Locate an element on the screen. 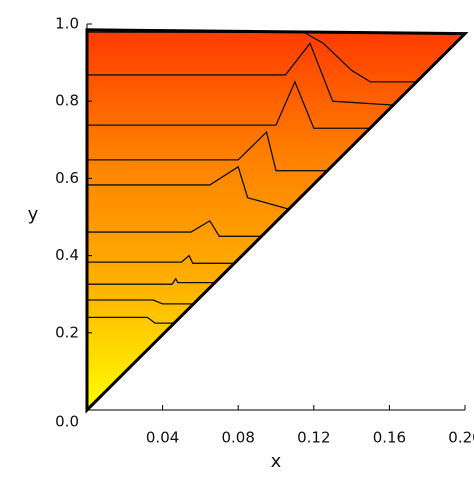 Image resolution: width=474 pixels, height=492 pixels. x-axis-title: x is located at coordinates (276, 461).